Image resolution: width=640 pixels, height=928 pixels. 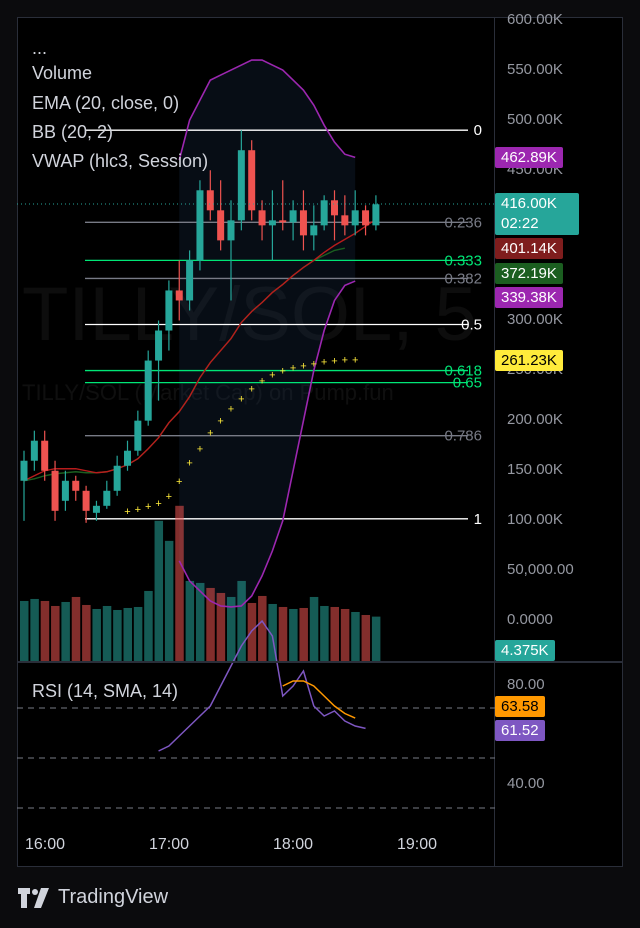 I want to click on time-tick-label: 17:00, so click(x=169, y=844).